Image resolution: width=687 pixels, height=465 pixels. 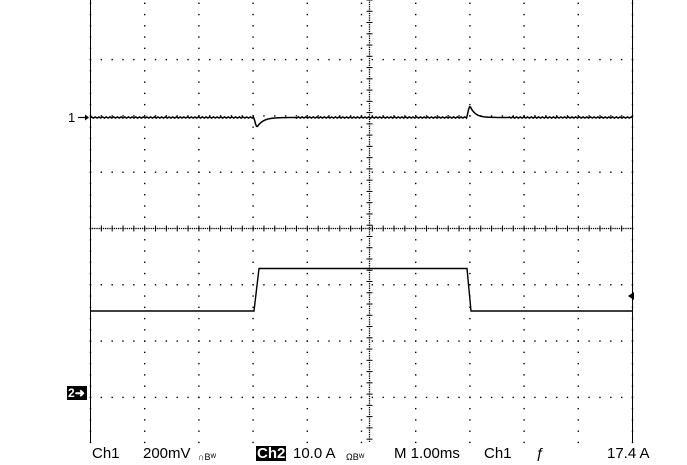 What do you see at coordinates (631, 296) in the screenshot?
I see `trigger-level-marker` at bounding box center [631, 296].